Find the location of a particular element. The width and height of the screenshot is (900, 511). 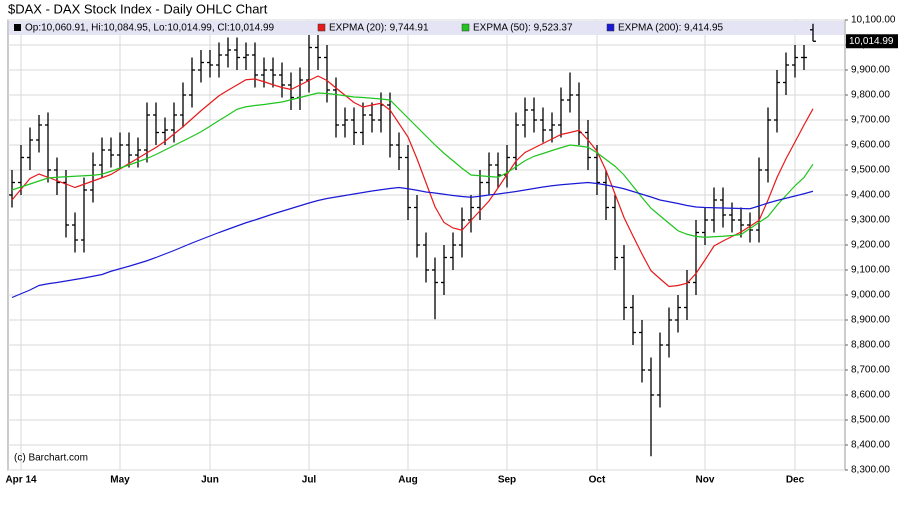

x-tick-label: Nov is located at coordinates (705, 480).